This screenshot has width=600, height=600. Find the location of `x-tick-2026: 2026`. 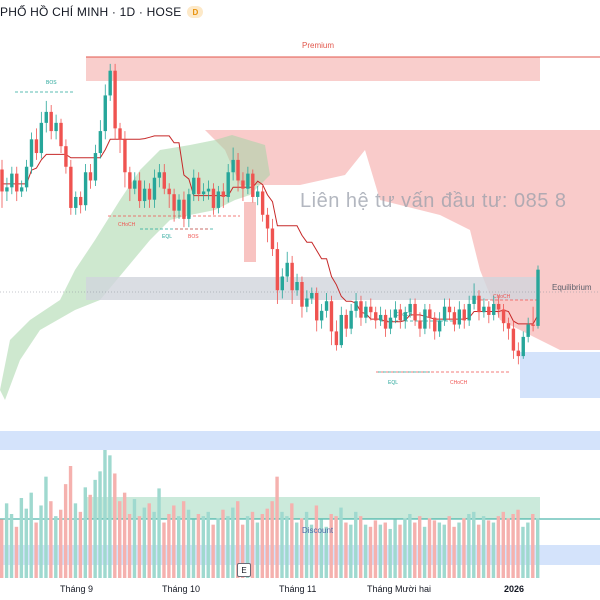

x-tick-2026: 2026 is located at coordinates (514, 589).